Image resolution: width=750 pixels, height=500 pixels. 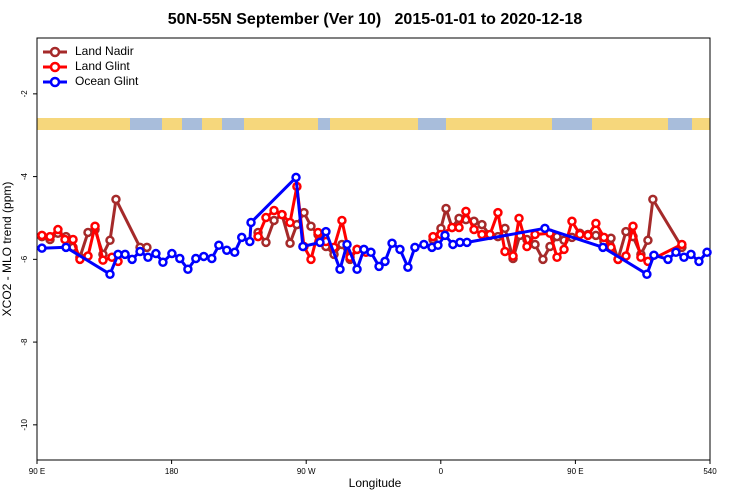 What do you see at coordinates (24, 425) in the screenshot?
I see `y-tick-label: -10` at bounding box center [24, 425].